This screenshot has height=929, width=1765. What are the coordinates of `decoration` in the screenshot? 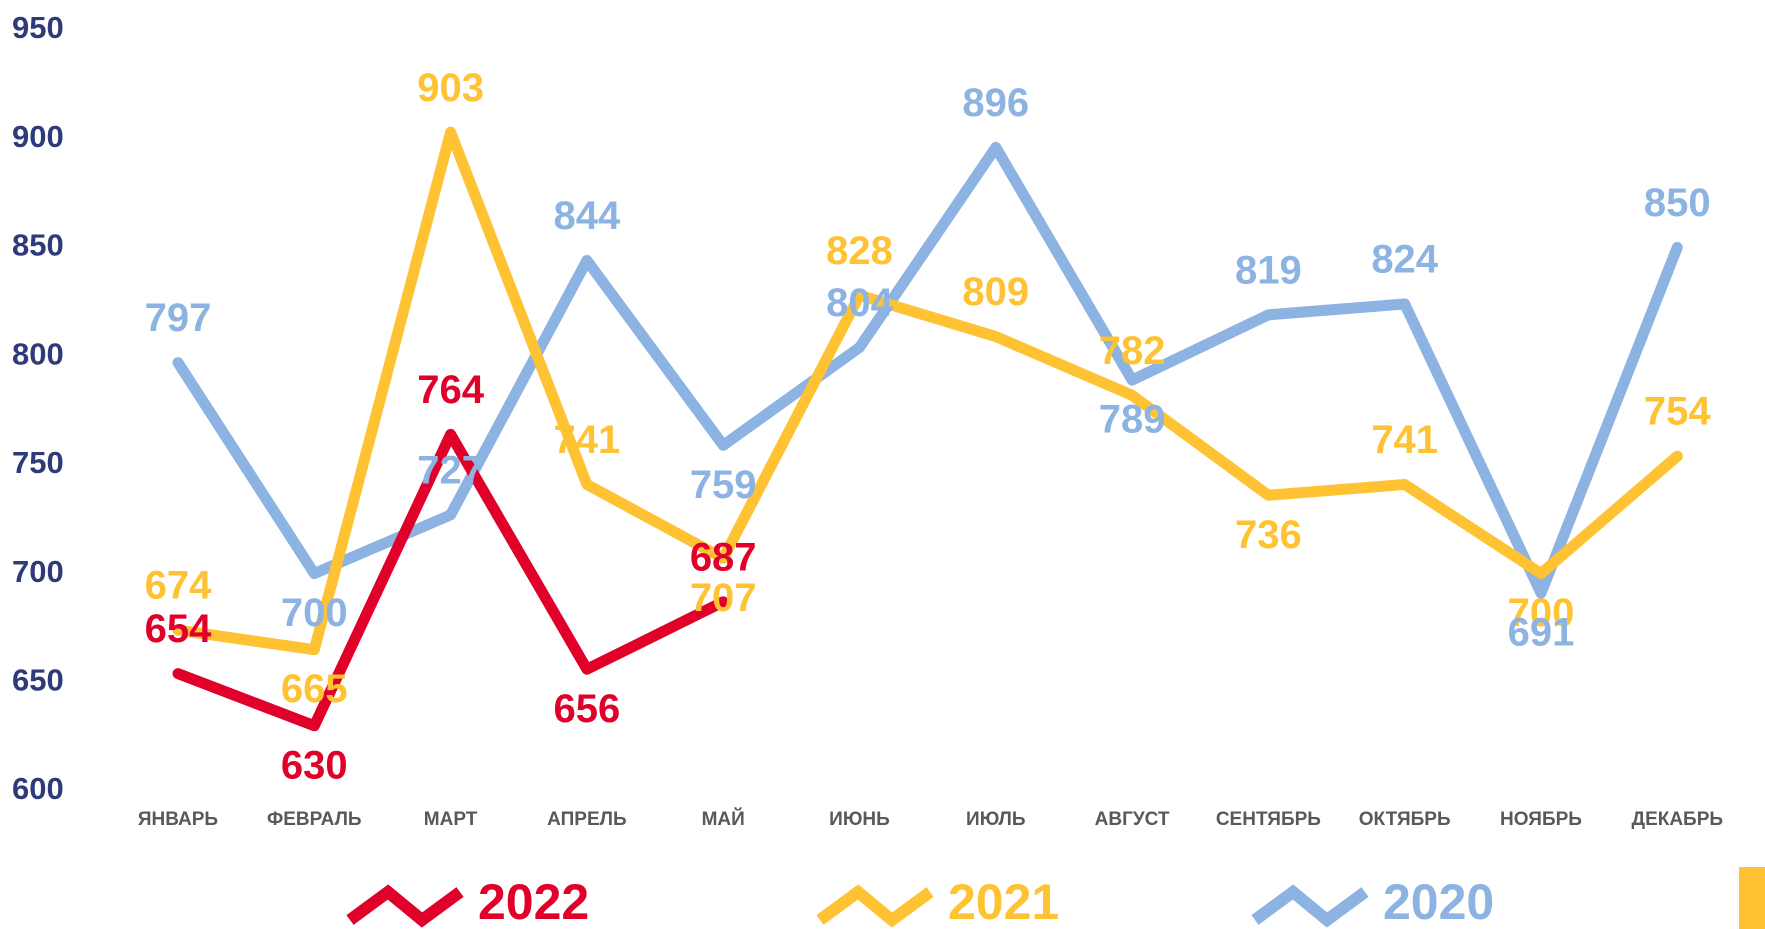 It's located at (1752, 898).